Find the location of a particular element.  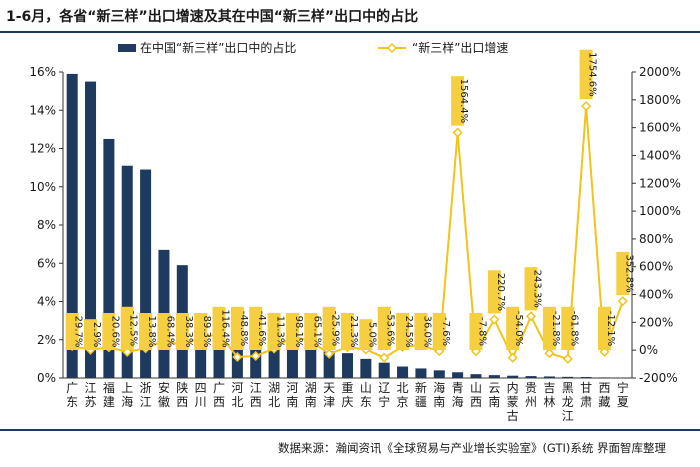

right-tick-label: 600% is located at coordinates (656, 267).